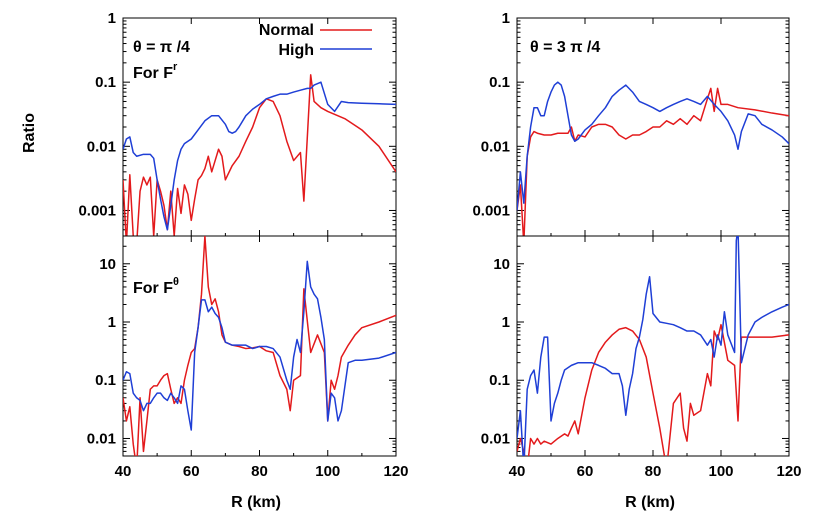 The image size is (830, 519). I want to click on annotation-for-fr-sup: r, so click(175, 67).